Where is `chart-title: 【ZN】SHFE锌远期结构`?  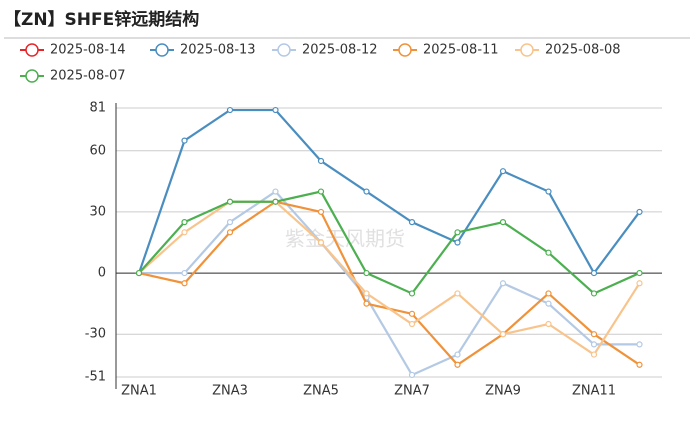 chart-title: 【ZN】SHFE锌远期结构 is located at coordinates (101, 19).